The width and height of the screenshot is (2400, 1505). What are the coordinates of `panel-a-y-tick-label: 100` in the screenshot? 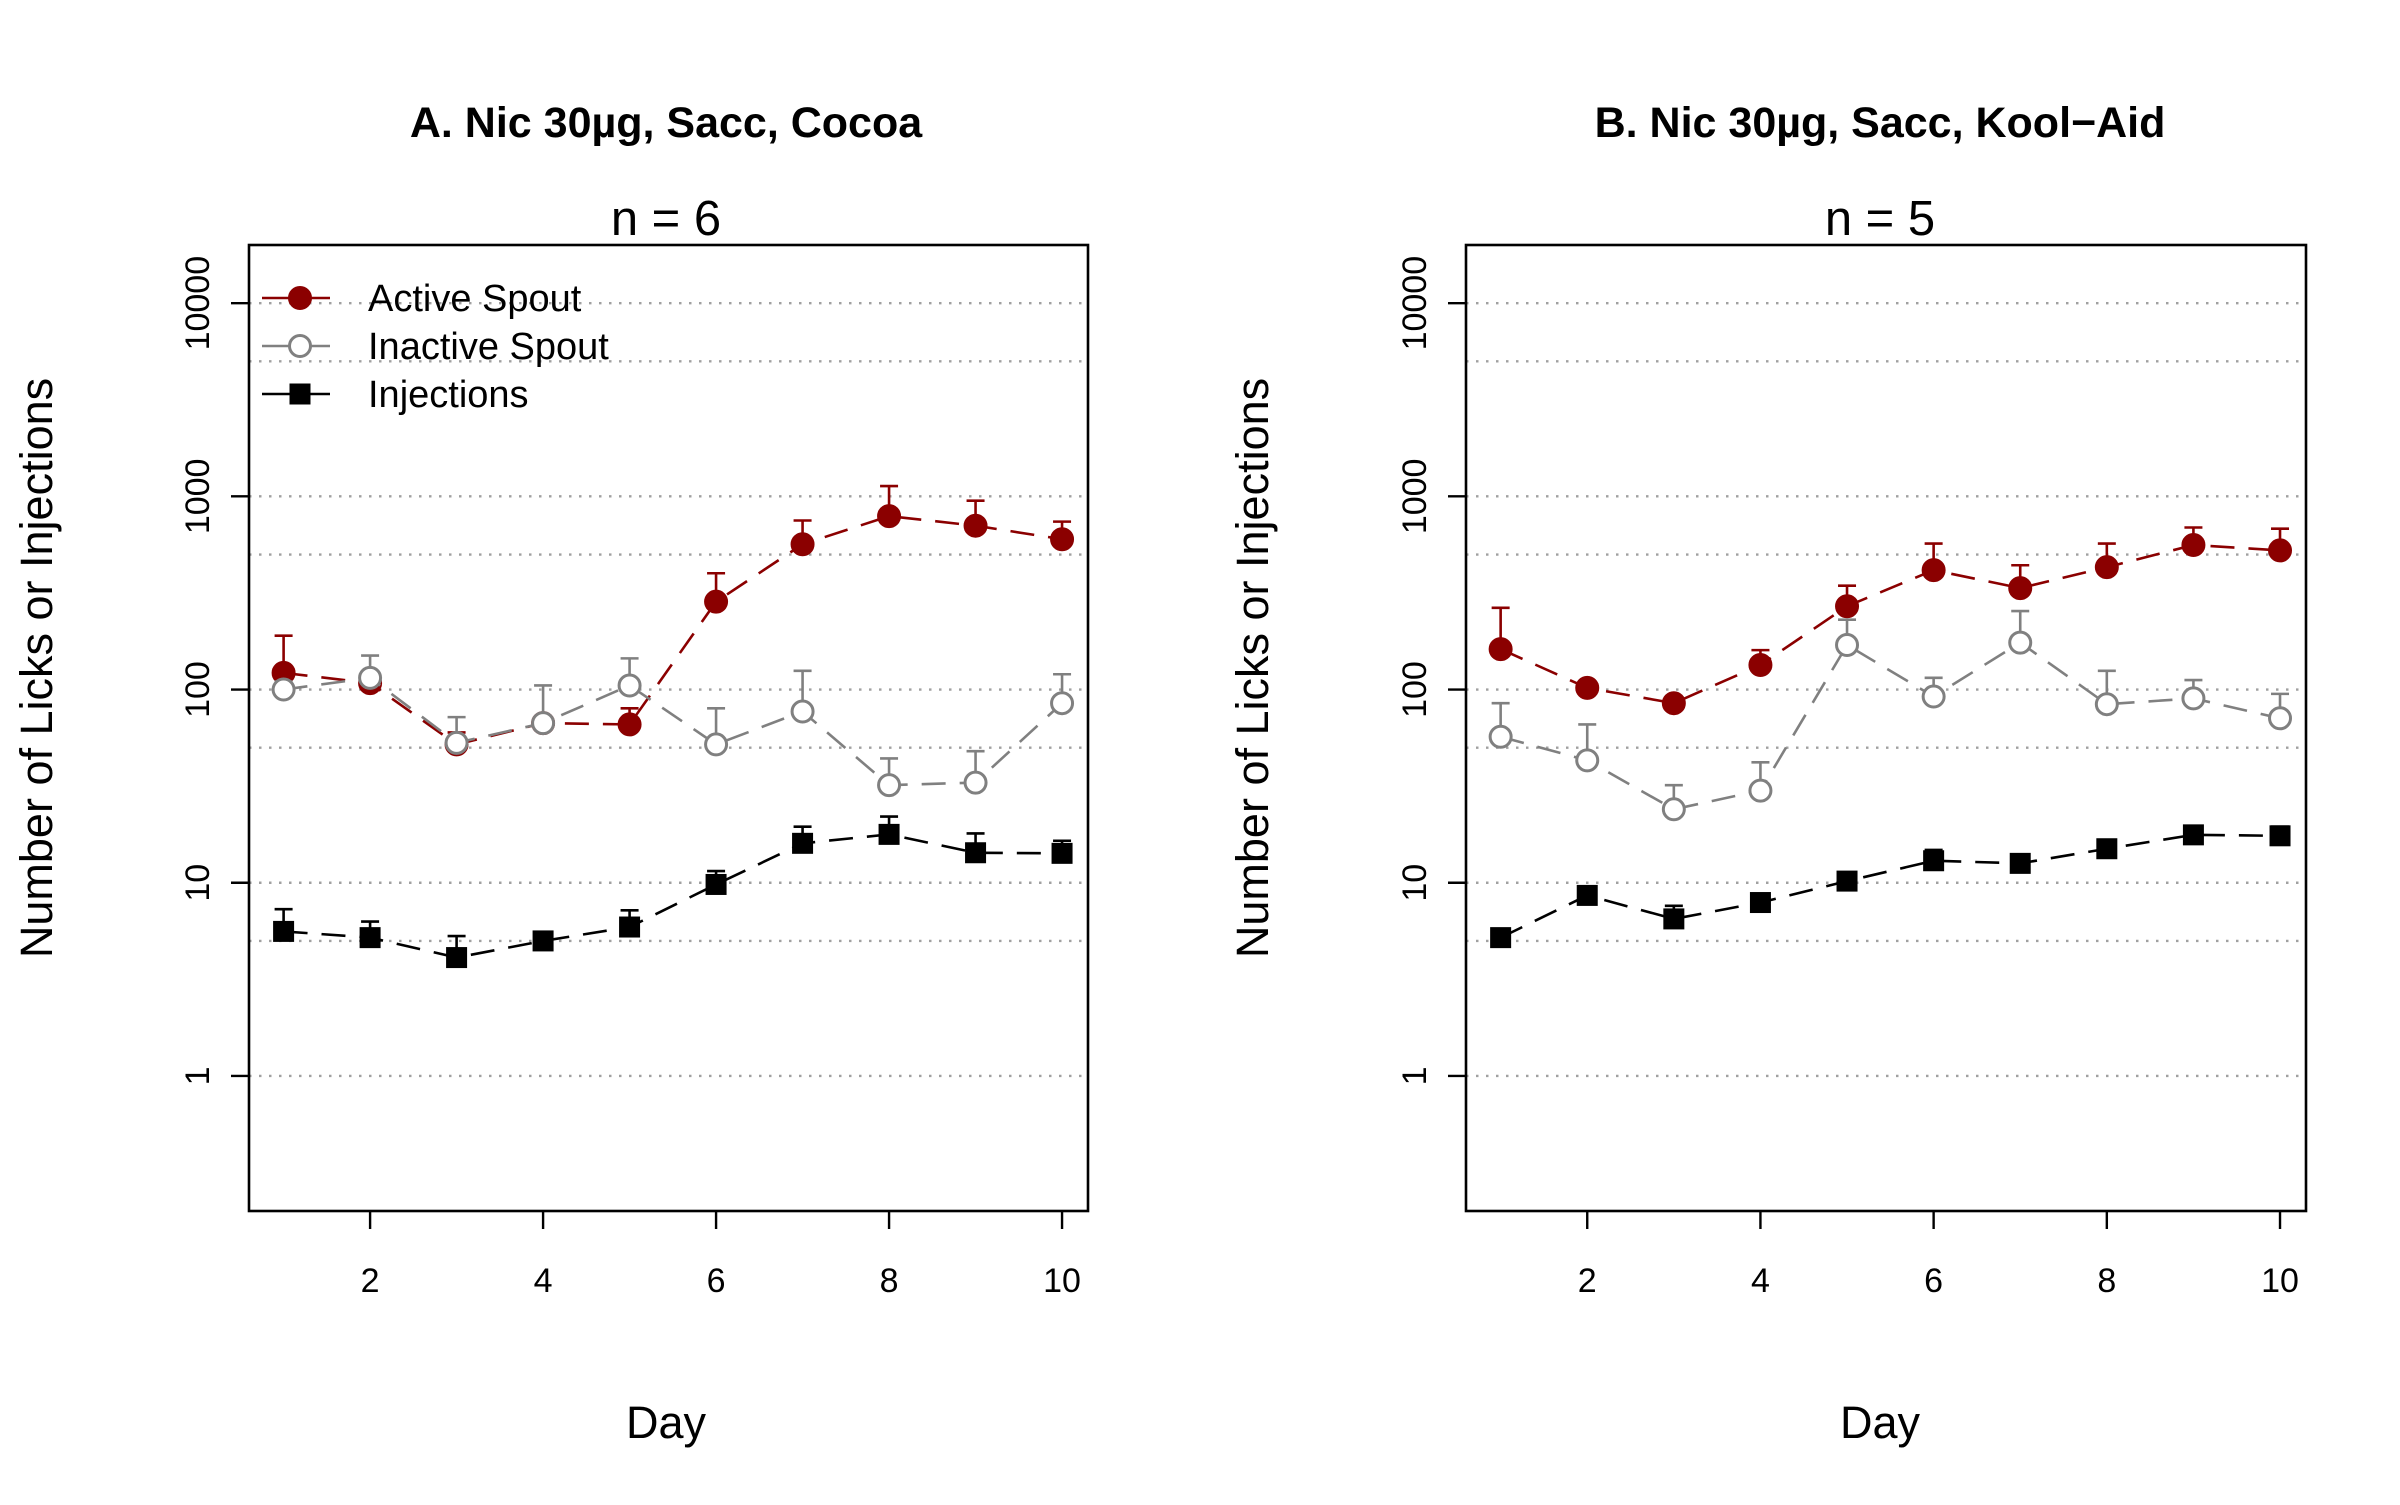 It's located at (198, 689).